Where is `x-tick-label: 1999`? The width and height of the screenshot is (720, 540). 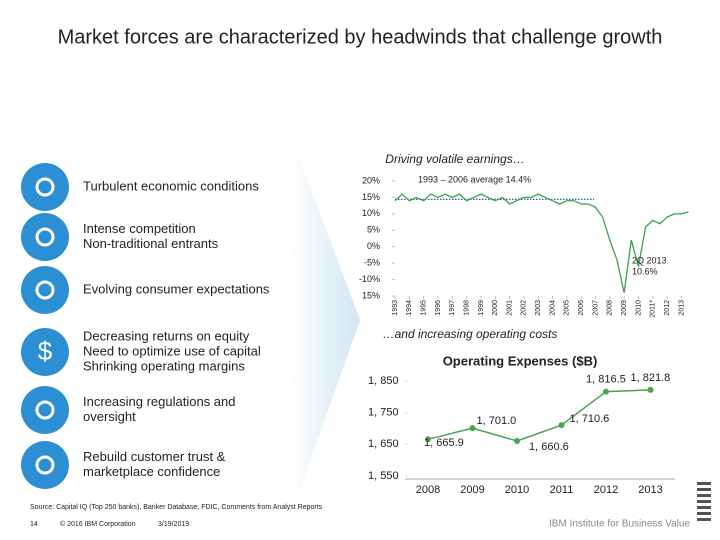
x-tick-label: 1999 is located at coordinates (481, 308).